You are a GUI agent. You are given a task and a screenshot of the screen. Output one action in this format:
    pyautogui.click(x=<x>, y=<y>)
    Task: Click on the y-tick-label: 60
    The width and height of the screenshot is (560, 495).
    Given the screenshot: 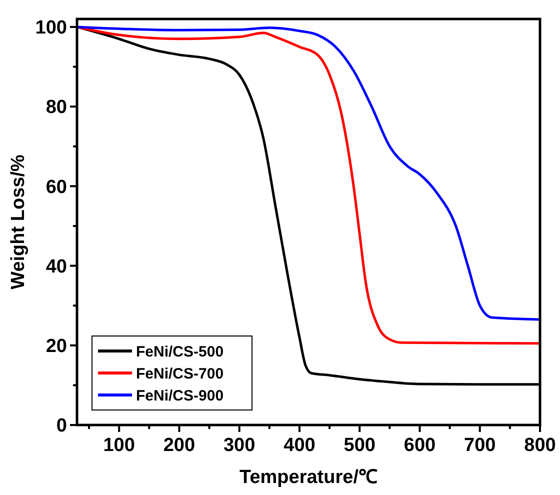 What is the action you would take?
    pyautogui.click(x=56, y=187)
    